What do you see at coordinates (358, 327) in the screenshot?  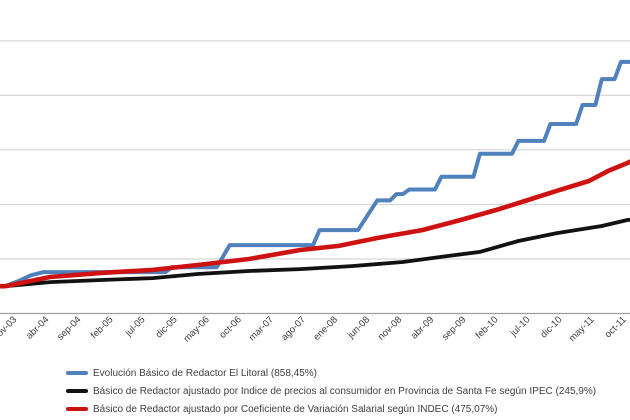 I see `x-tick-label: jun-08` at bounding box center [358, 327].